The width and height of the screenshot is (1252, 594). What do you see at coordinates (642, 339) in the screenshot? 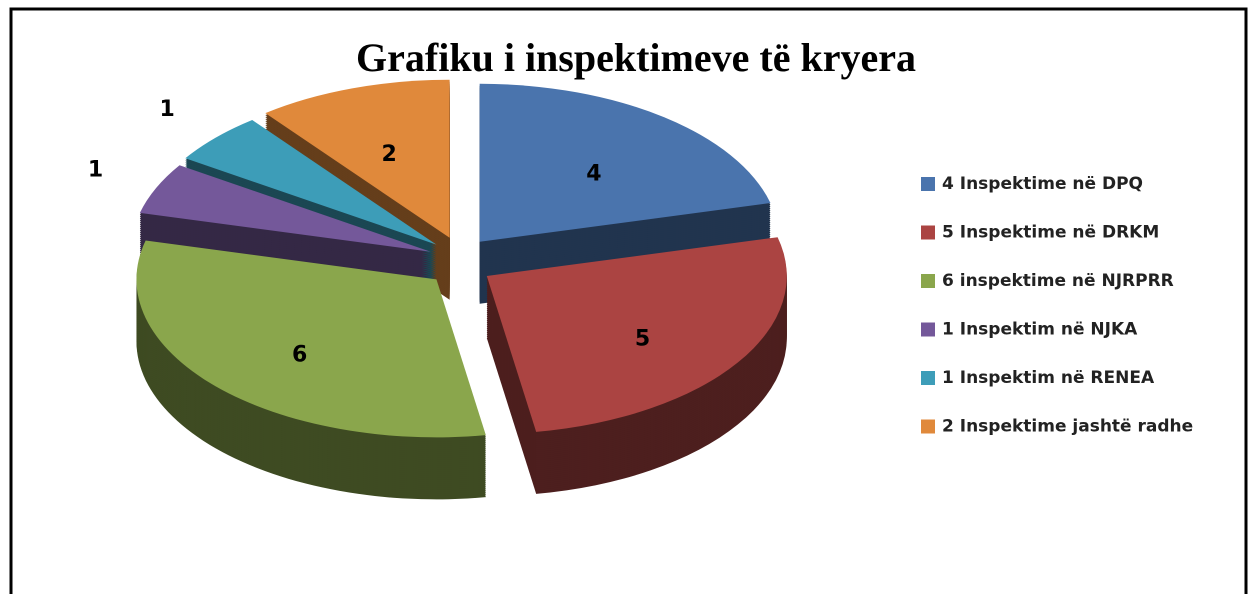
I see `data-label: 5` at bounding box center [642, 339].